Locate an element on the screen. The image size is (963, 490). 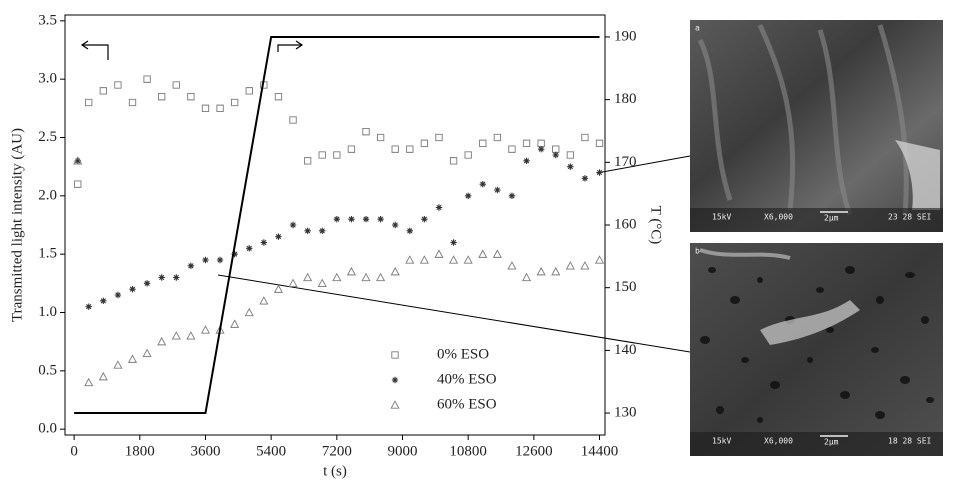
legend-marker is located at coordinates (395, 380).